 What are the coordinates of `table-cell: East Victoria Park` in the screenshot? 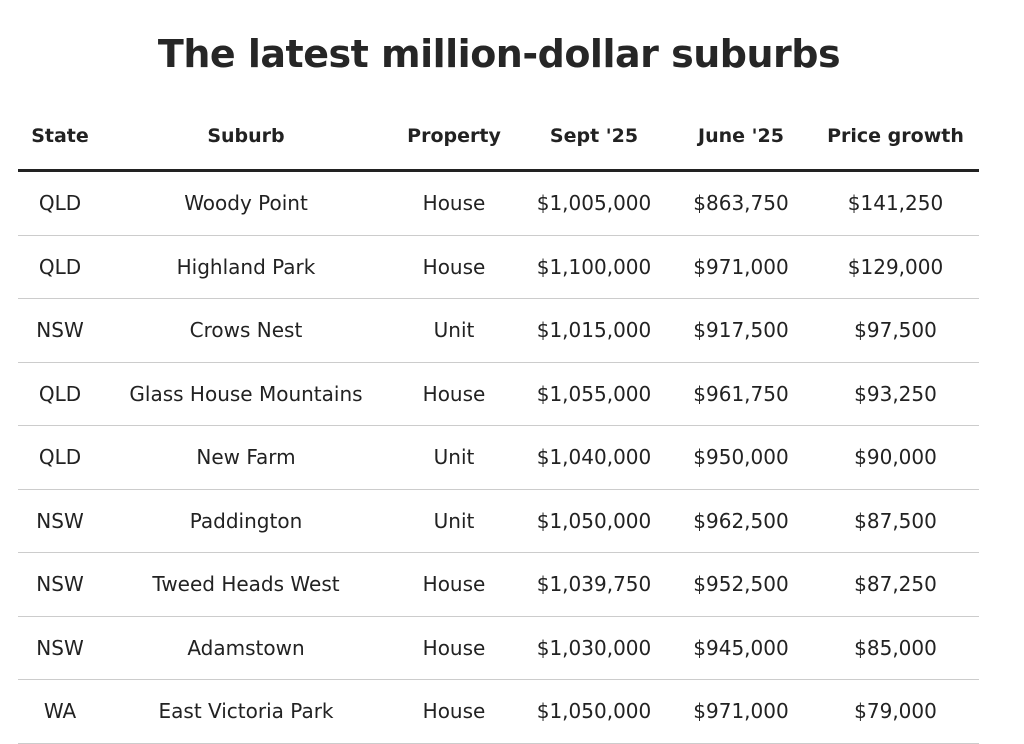 It's located at (246, 711).